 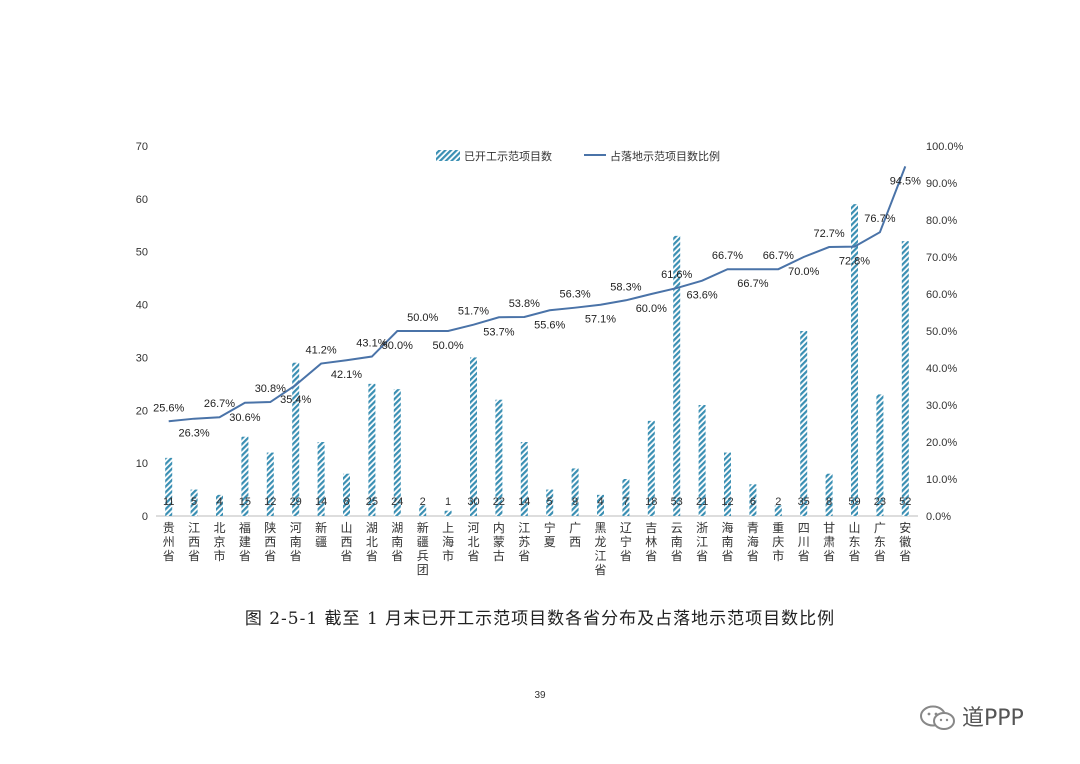 I want to click on bar-value-label: 53, so click(x=677, y=502).